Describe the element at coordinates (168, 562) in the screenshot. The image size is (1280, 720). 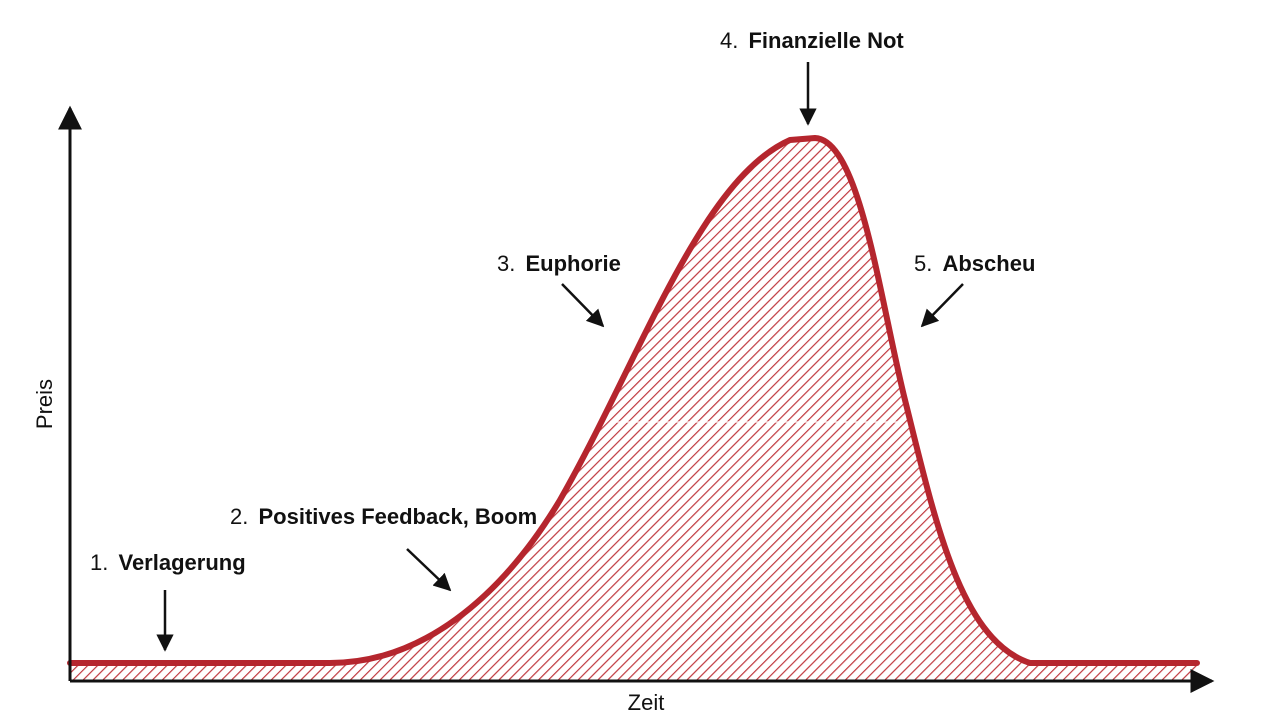
I see `stage-1-label: 1. Verlagerung` at that location.